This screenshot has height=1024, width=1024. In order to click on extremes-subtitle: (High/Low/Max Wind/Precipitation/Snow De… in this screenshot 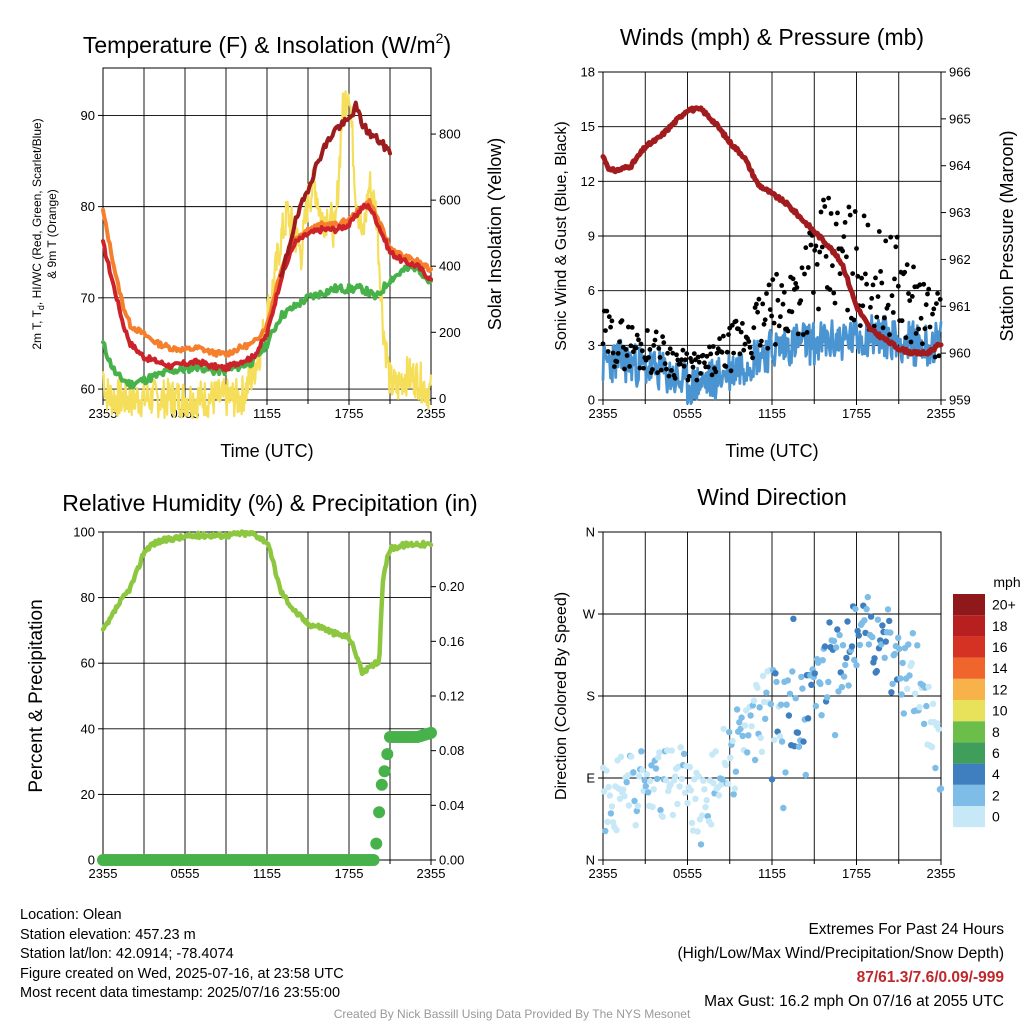, I will do `click(841, 953)`.